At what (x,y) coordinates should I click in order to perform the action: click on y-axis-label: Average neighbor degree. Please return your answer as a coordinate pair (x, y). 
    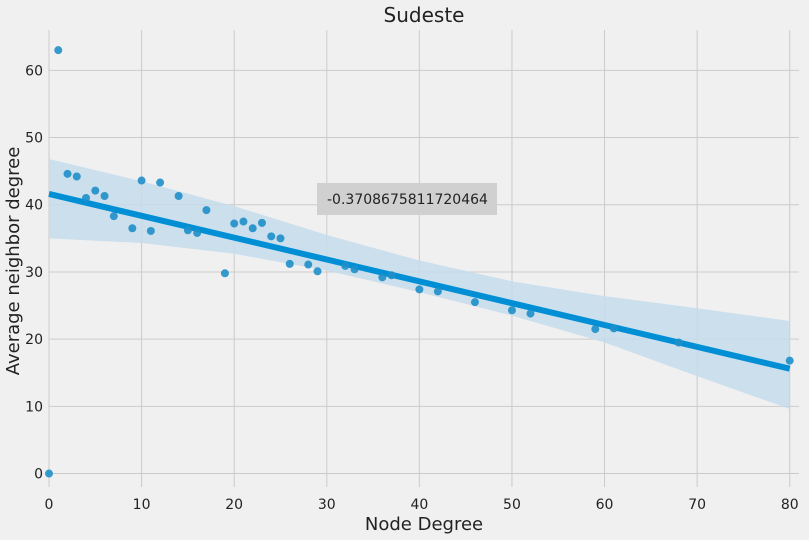
    Looking at the image, I should click on (13, 261).